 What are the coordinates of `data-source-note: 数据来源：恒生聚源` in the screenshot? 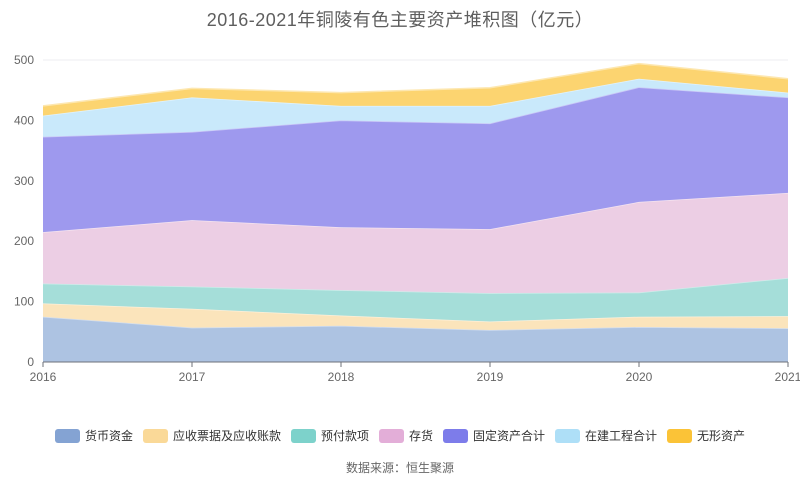 It's located at (399, 468).